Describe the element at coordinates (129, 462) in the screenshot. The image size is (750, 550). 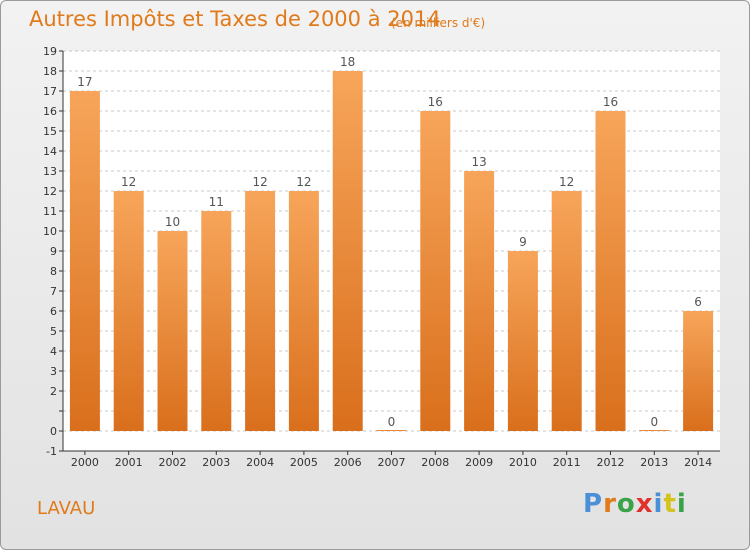
I see `x-tick-label: 2001` at that location.